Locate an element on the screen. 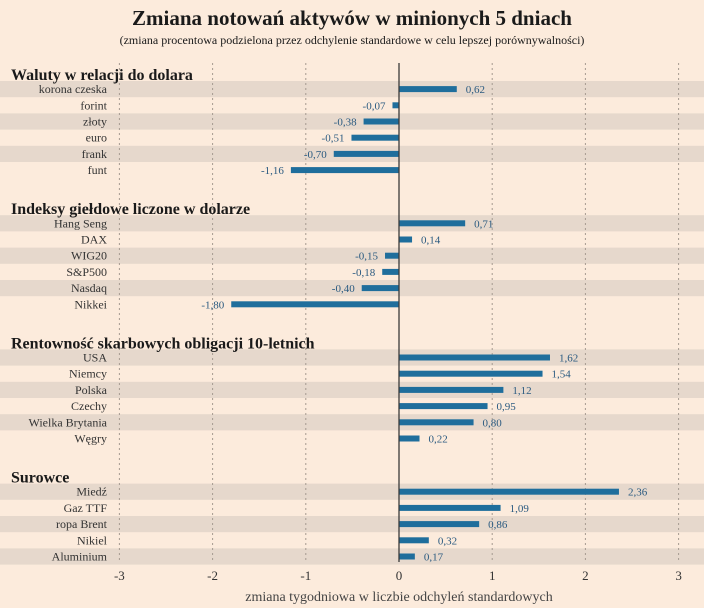 The width and height of the screenshot is (704, 608). category-label: funt is located at coordinates (98, 170).